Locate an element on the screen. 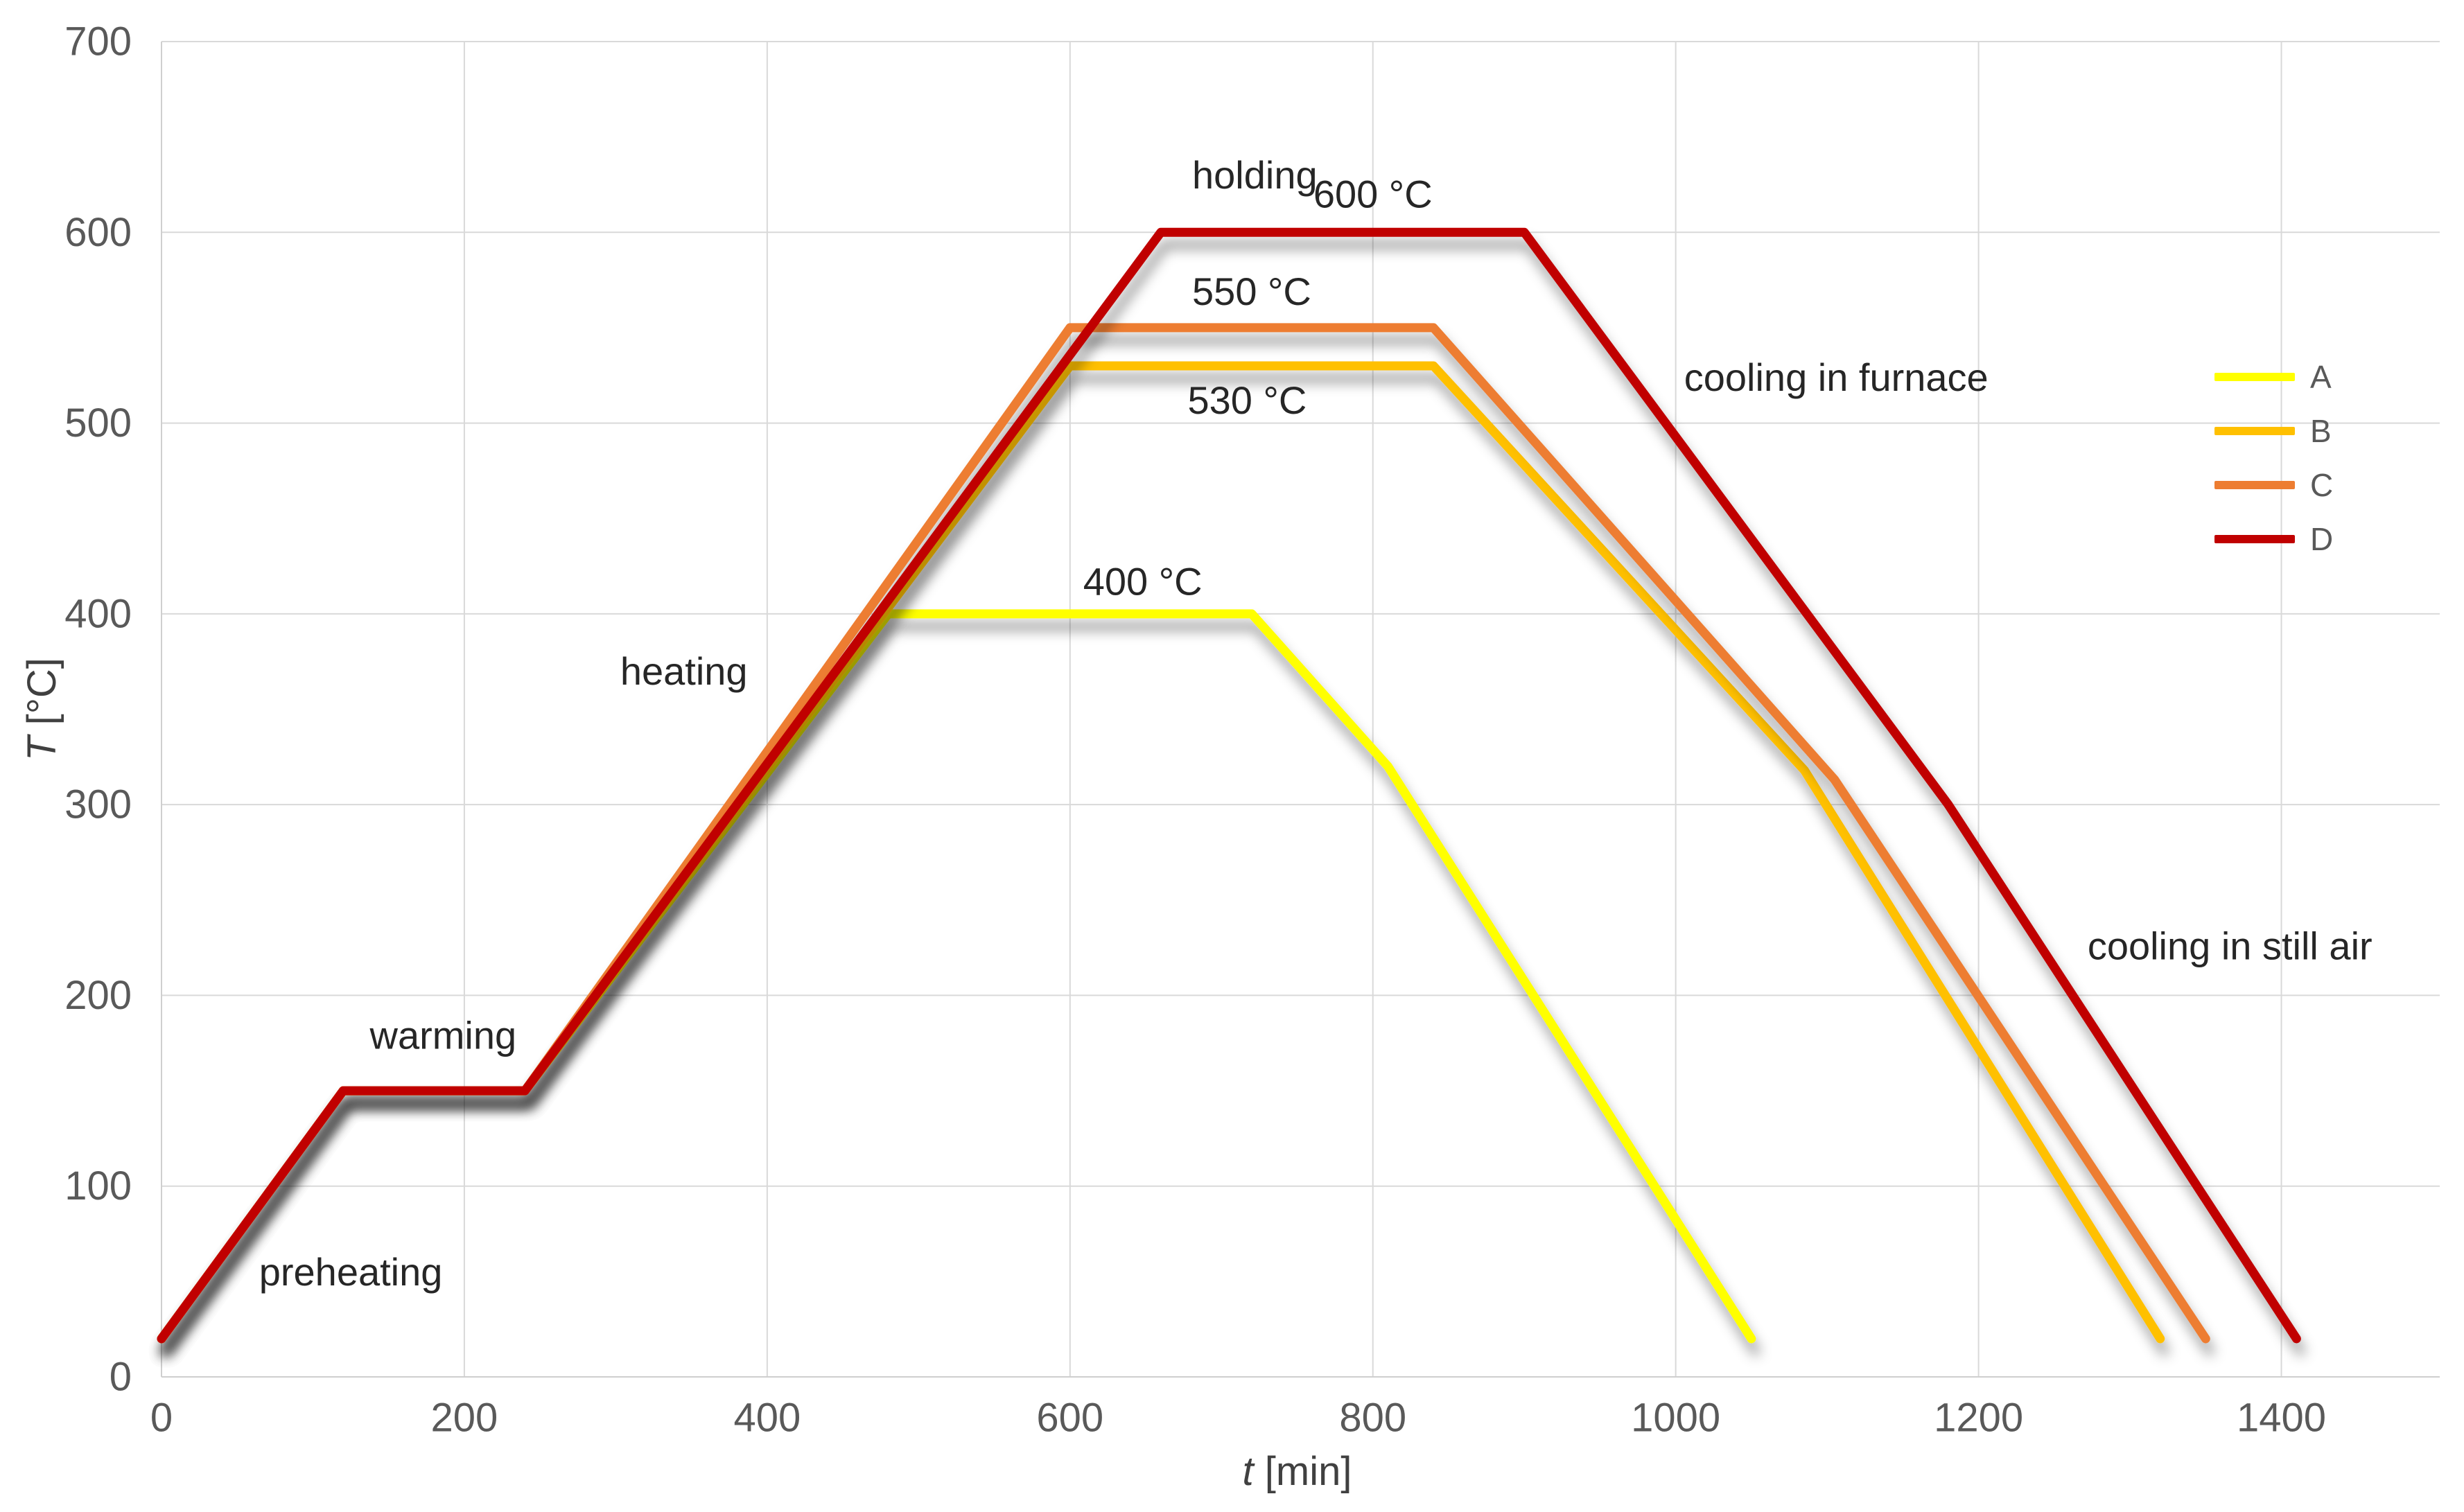 The height and width of the screenshot is (1512, 2464). chart-legend: A B C D is located at coordinates (2274, 464).